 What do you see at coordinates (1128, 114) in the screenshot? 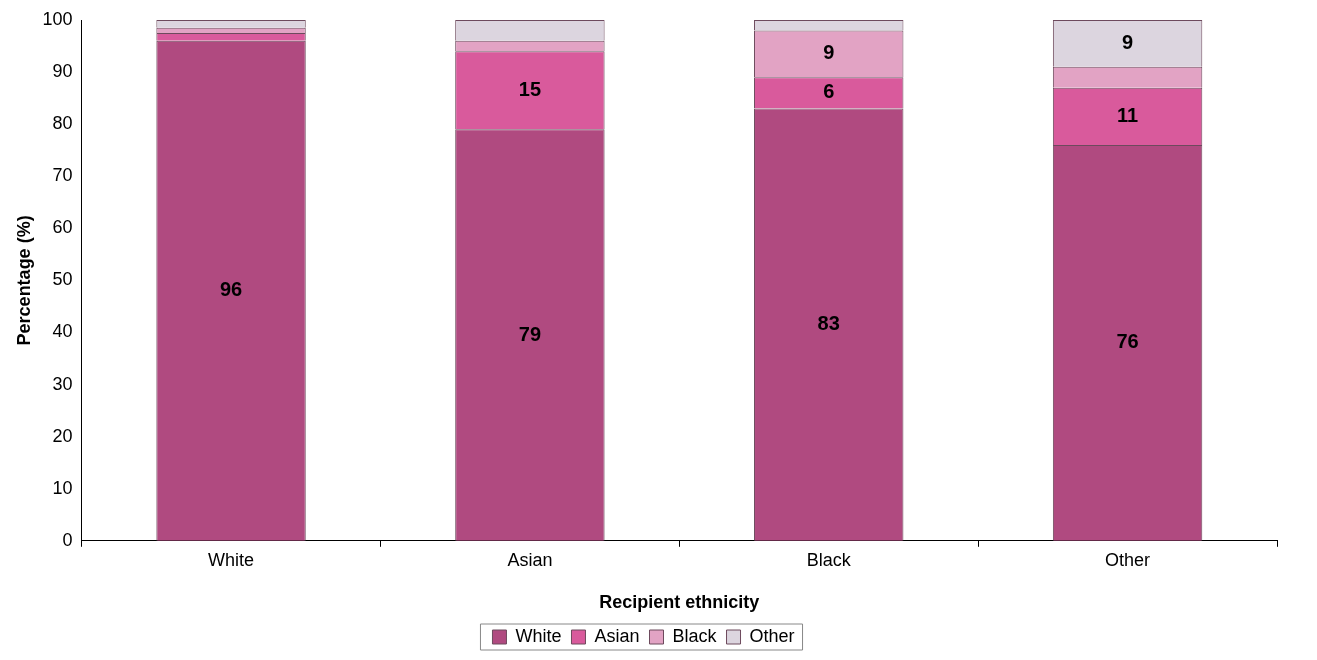
I see `data-label: 11` at bounding box center [1128, 114].